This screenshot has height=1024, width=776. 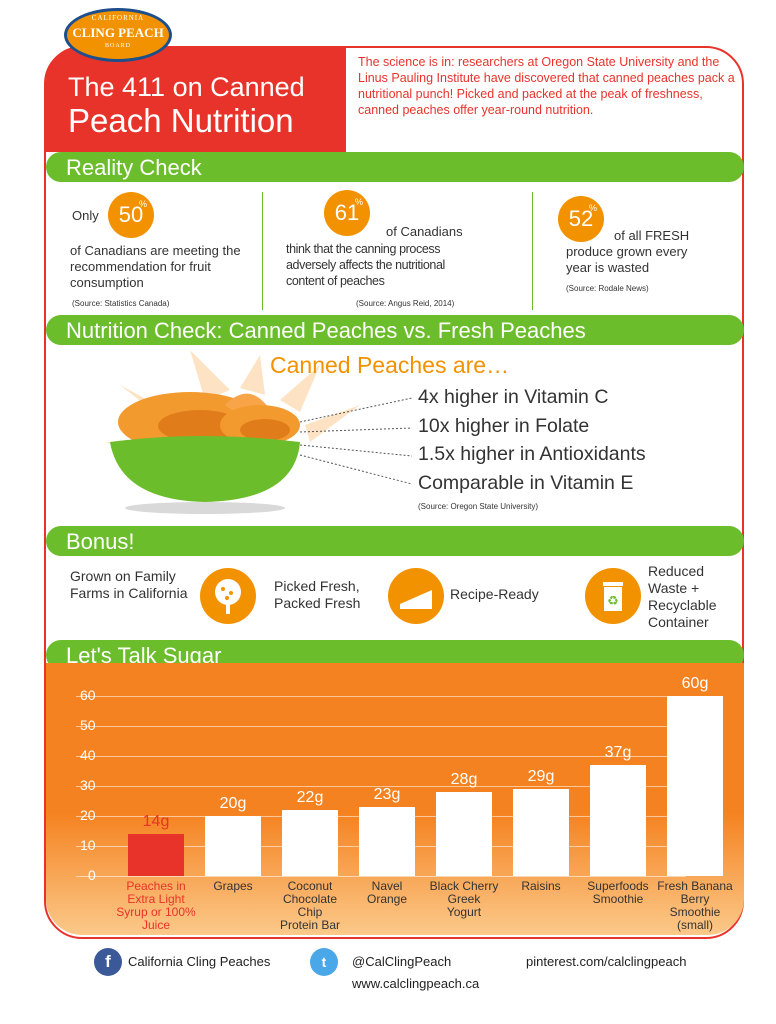 I want to click on y-tick-label: 50, so click(x=88, y=725).